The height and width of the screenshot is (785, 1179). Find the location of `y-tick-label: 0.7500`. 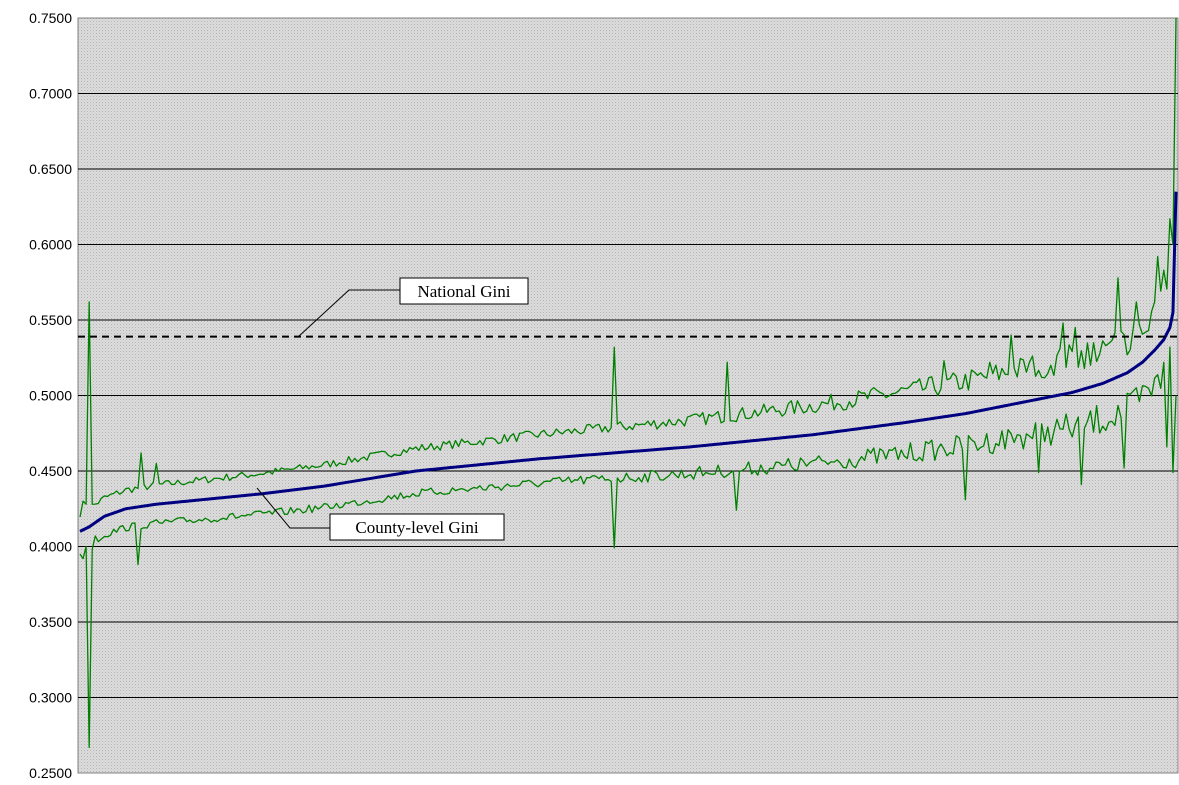

y-tick-label: 0.7500 is located at coordinates (50, 18).